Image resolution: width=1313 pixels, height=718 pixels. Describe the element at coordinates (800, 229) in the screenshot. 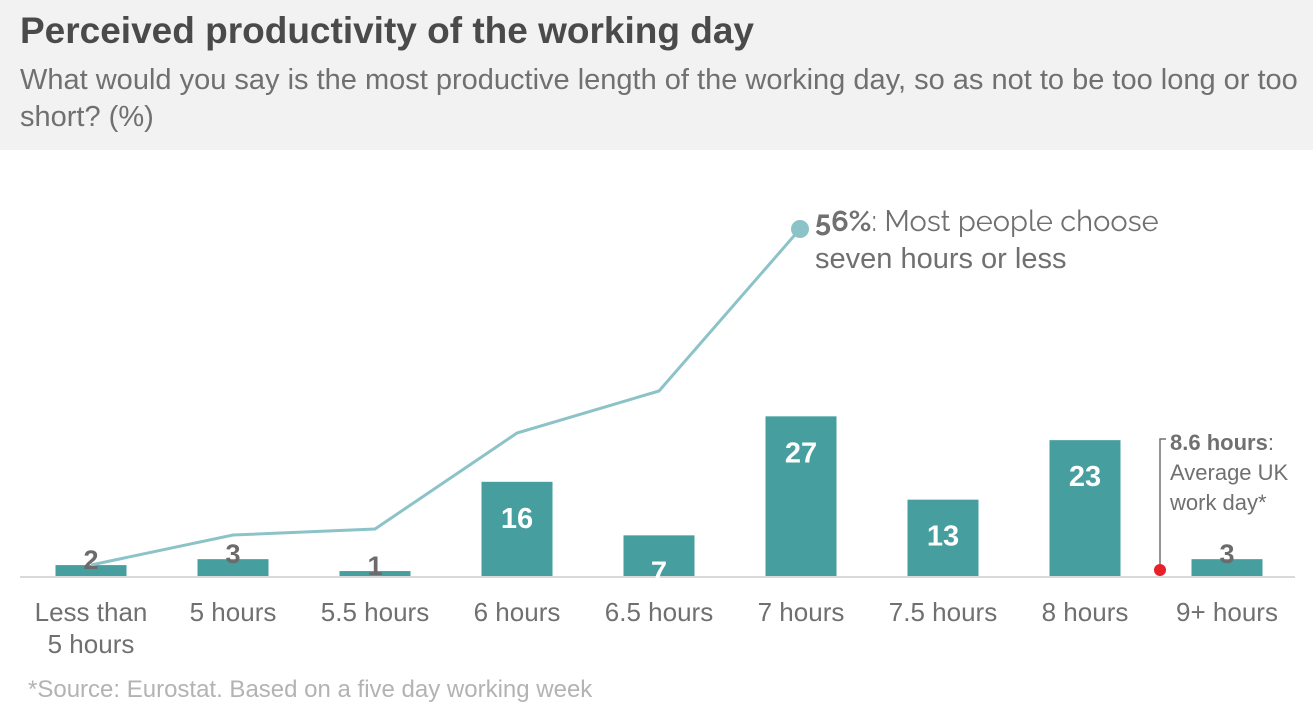

I see `cumulative-line-end-point` at that location.